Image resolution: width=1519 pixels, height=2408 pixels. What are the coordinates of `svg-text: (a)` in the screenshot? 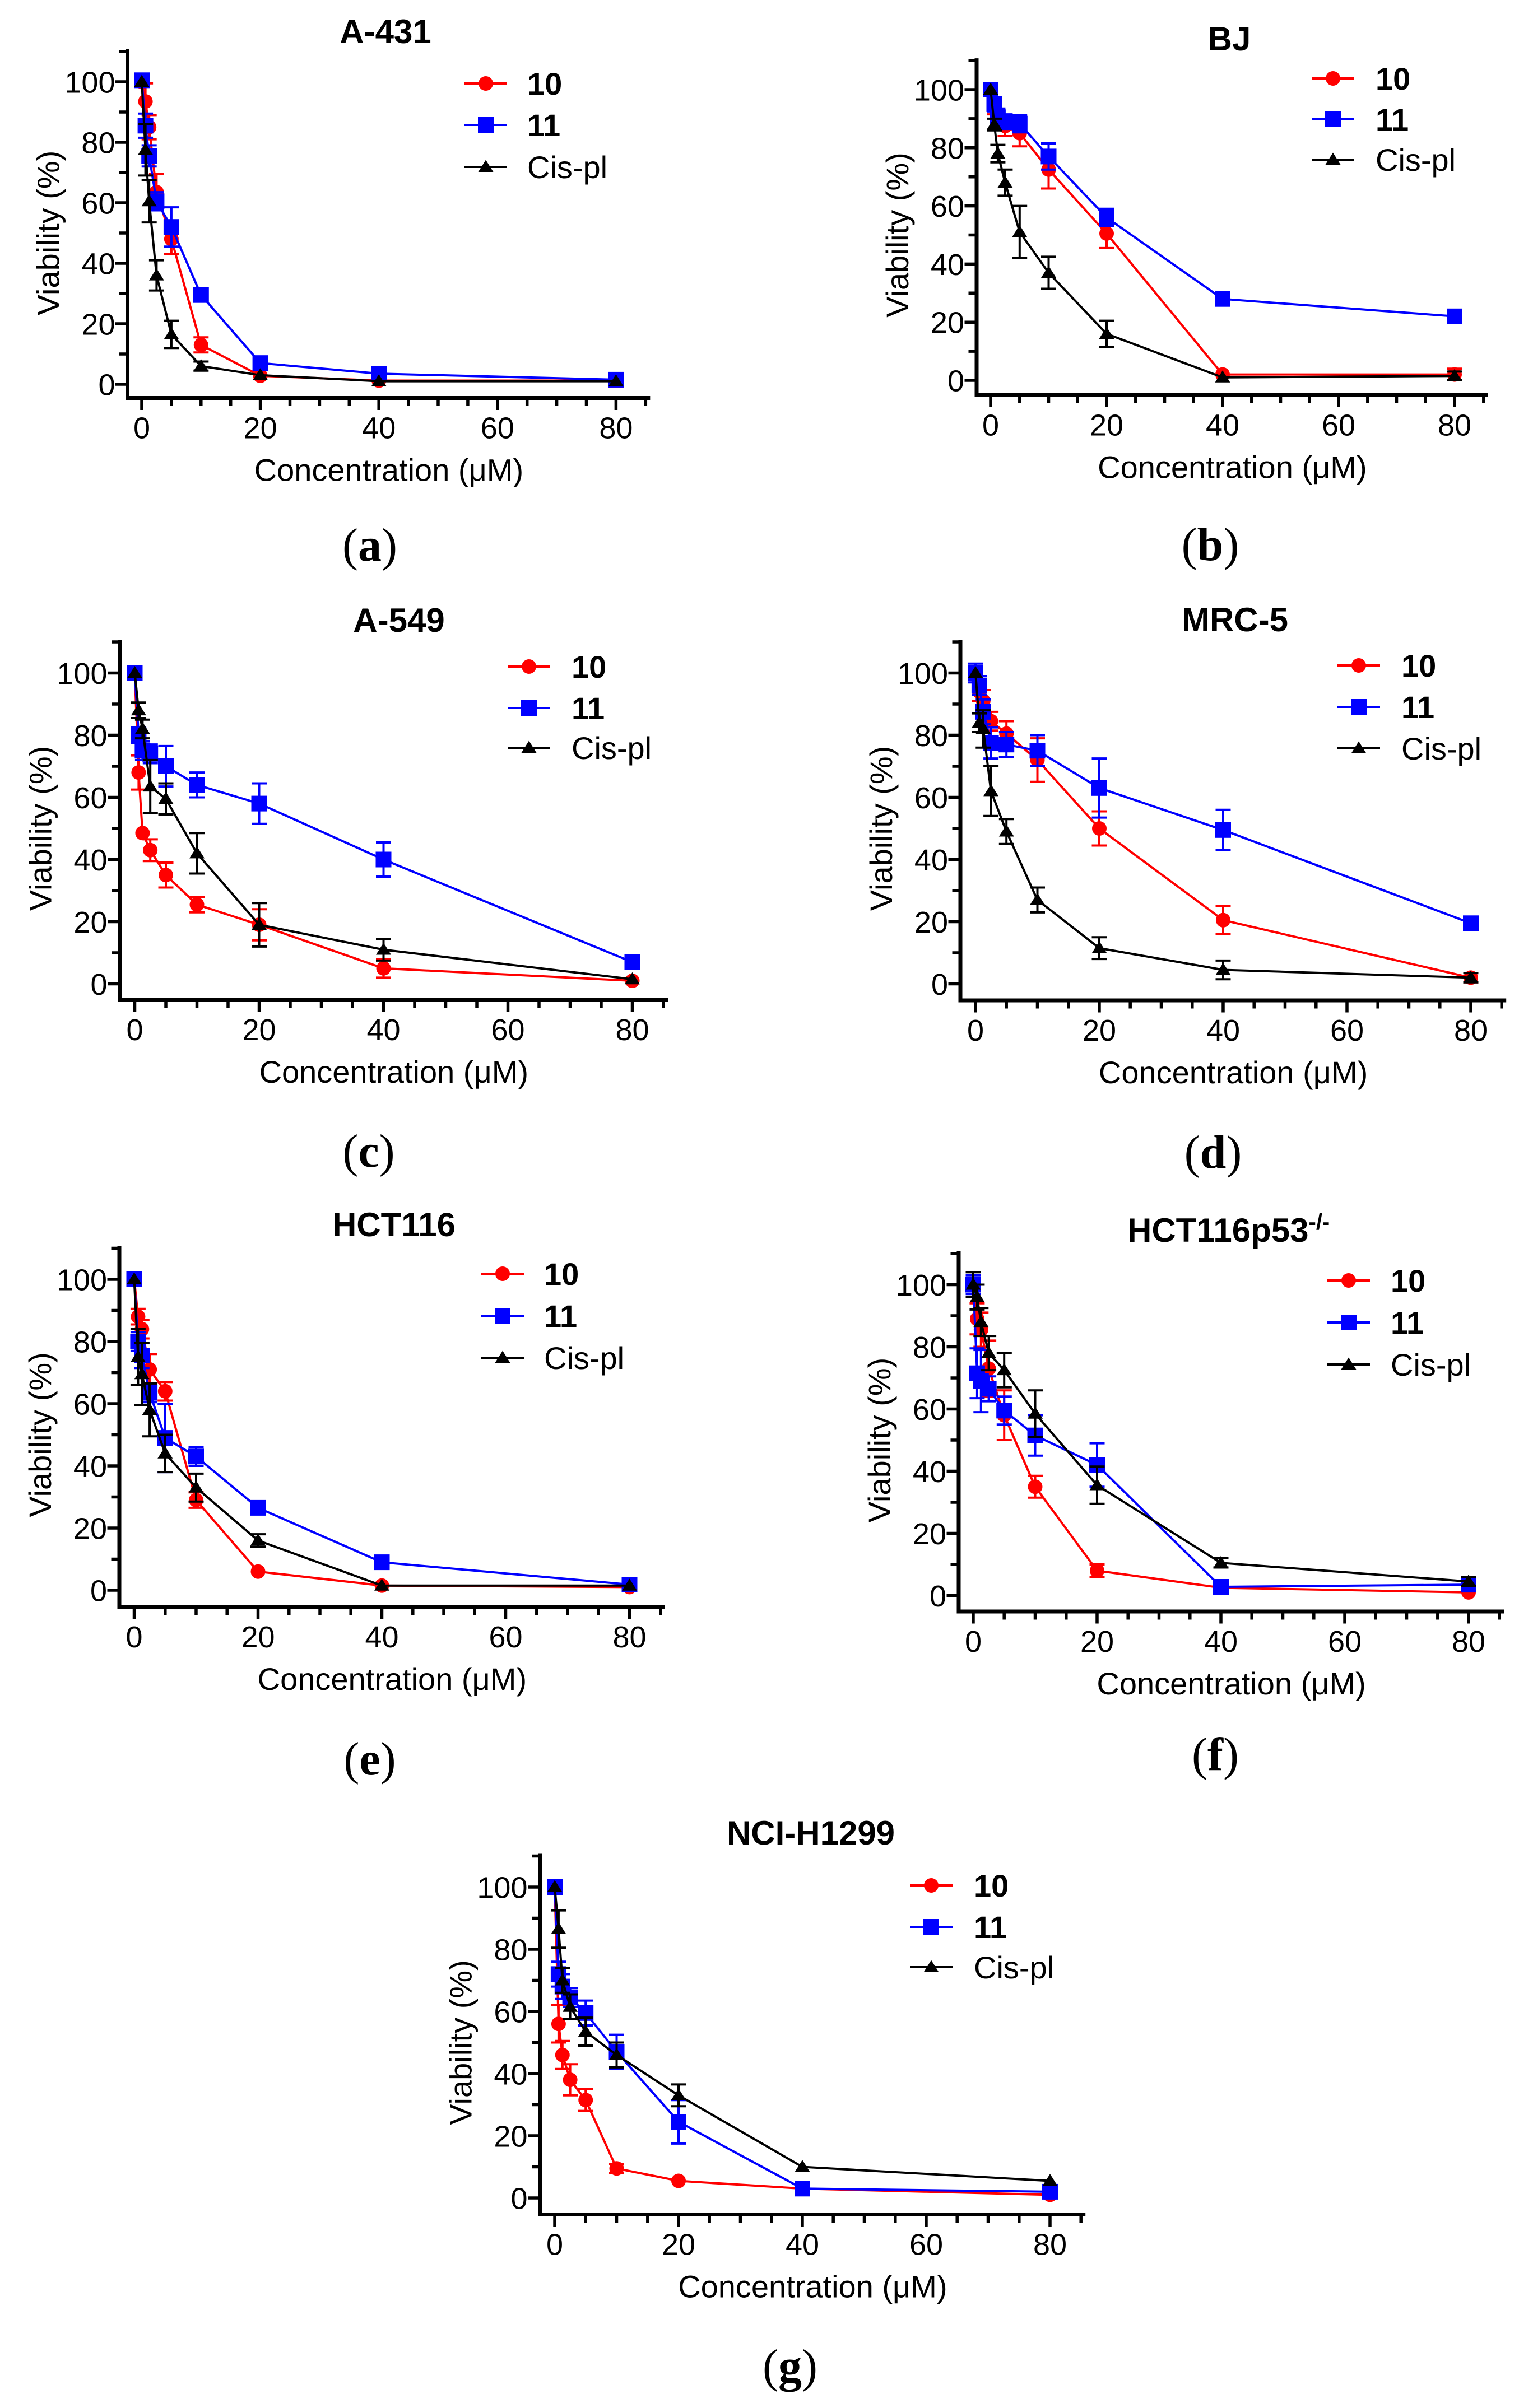 It's located at (369, 545).